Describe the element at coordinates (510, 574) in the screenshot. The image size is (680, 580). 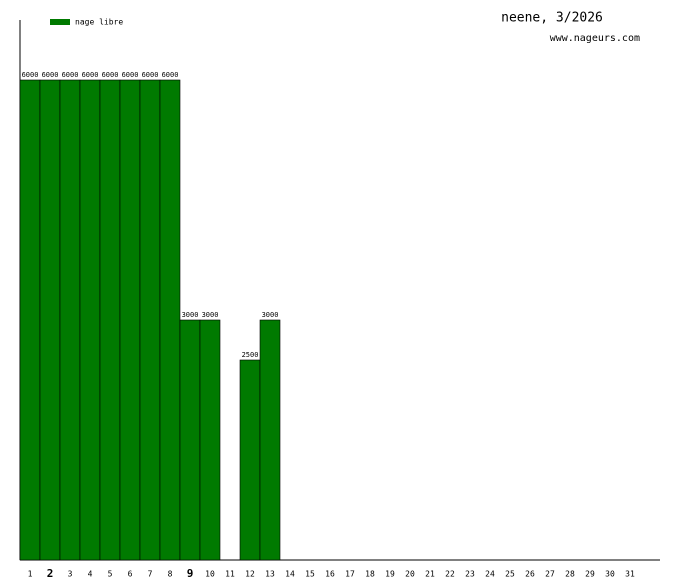
I see `x-tick-label: 25` at that location.